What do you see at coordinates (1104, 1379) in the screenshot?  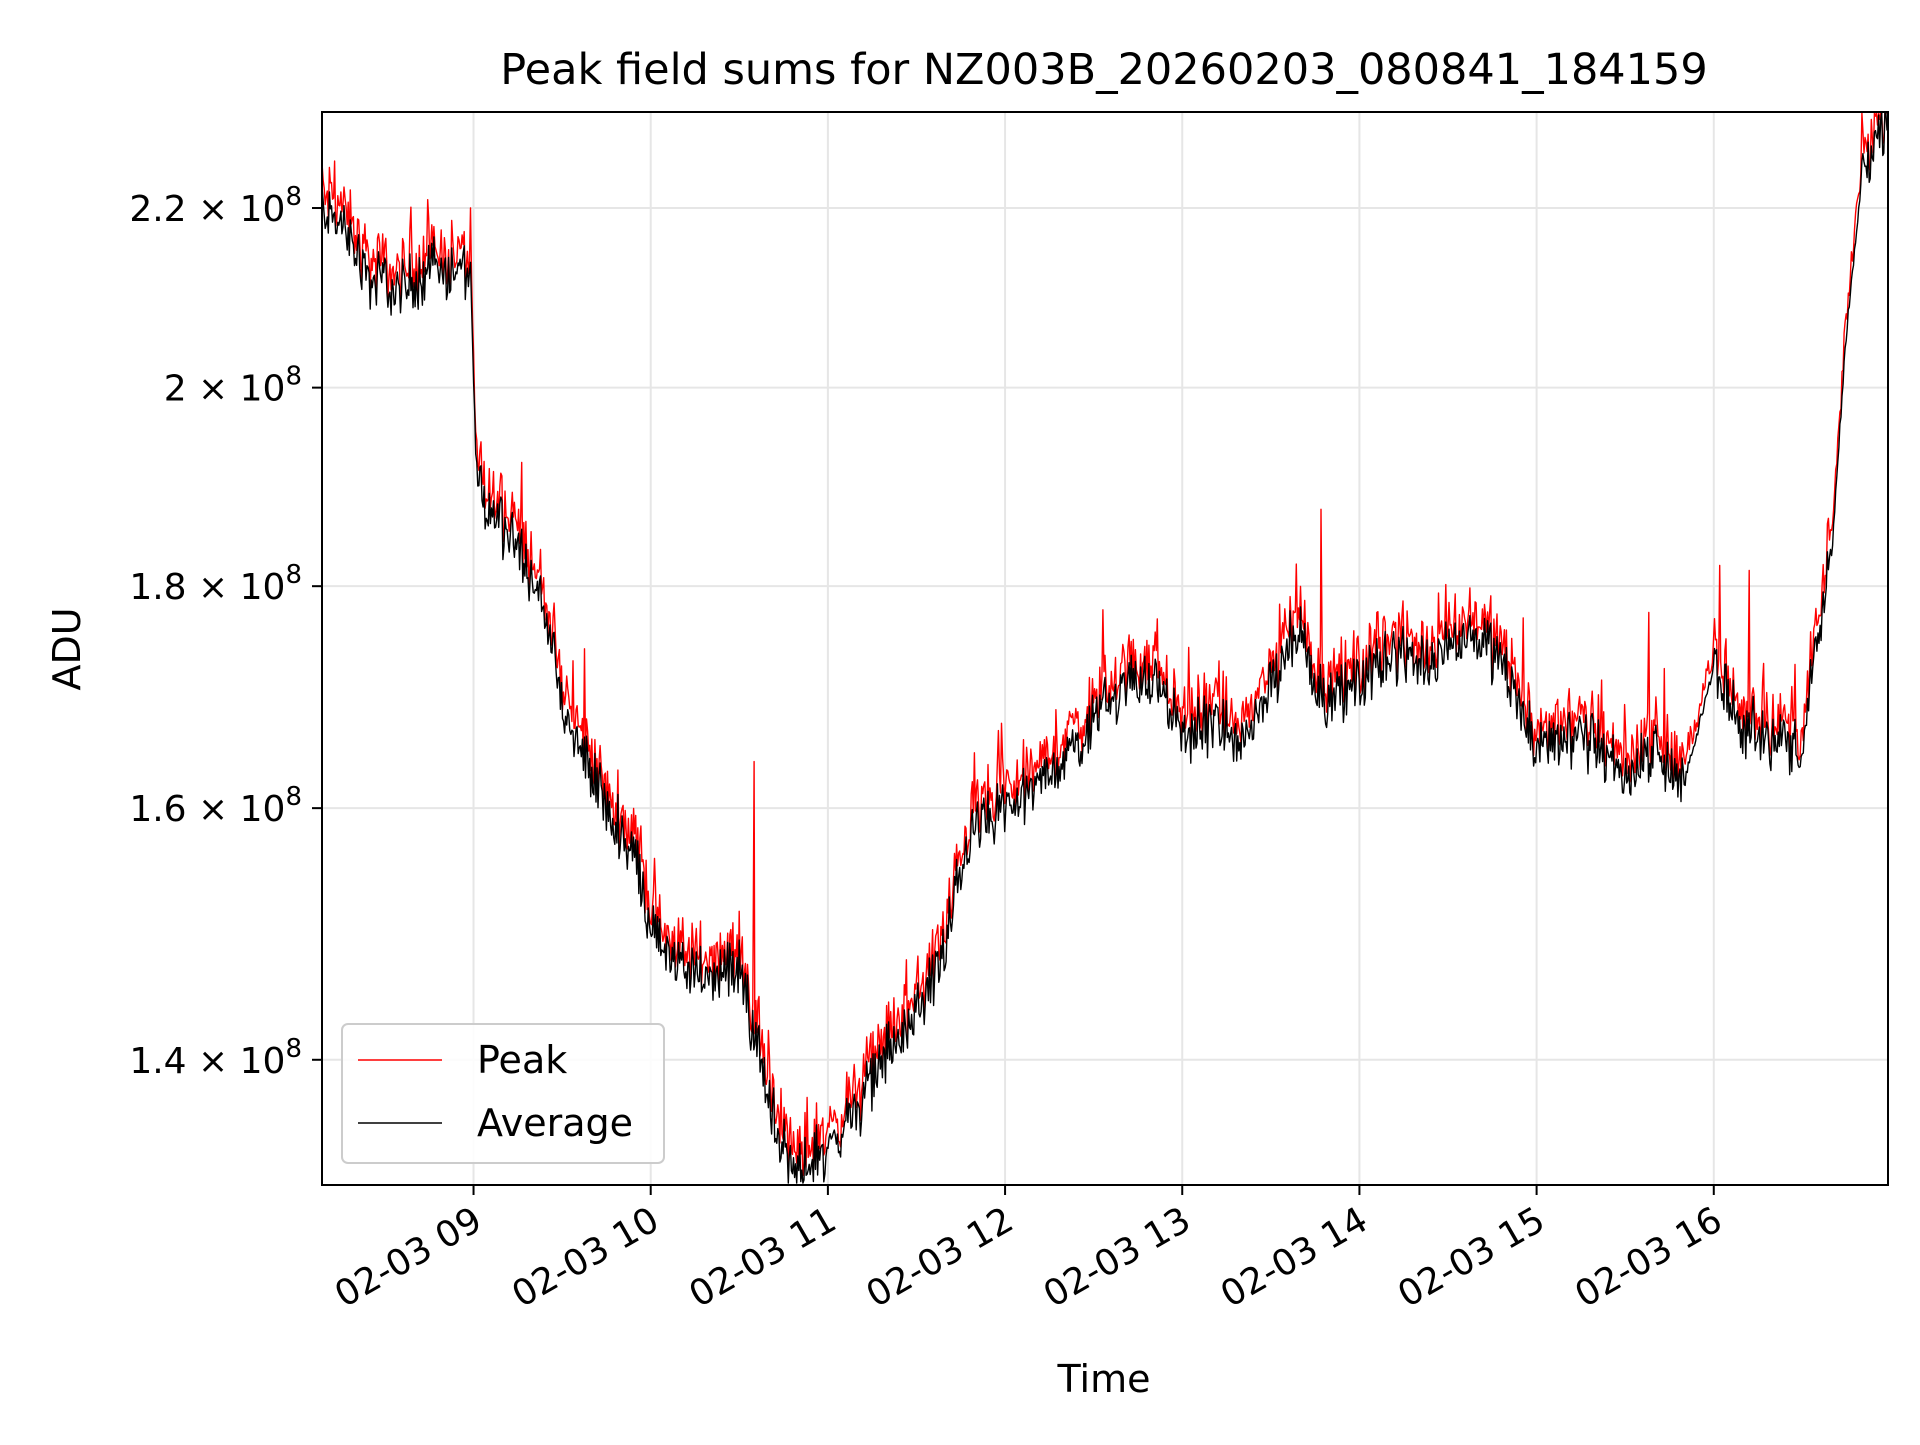 I see `x-axis-label: Time` at bounding box center [1104, 1379].